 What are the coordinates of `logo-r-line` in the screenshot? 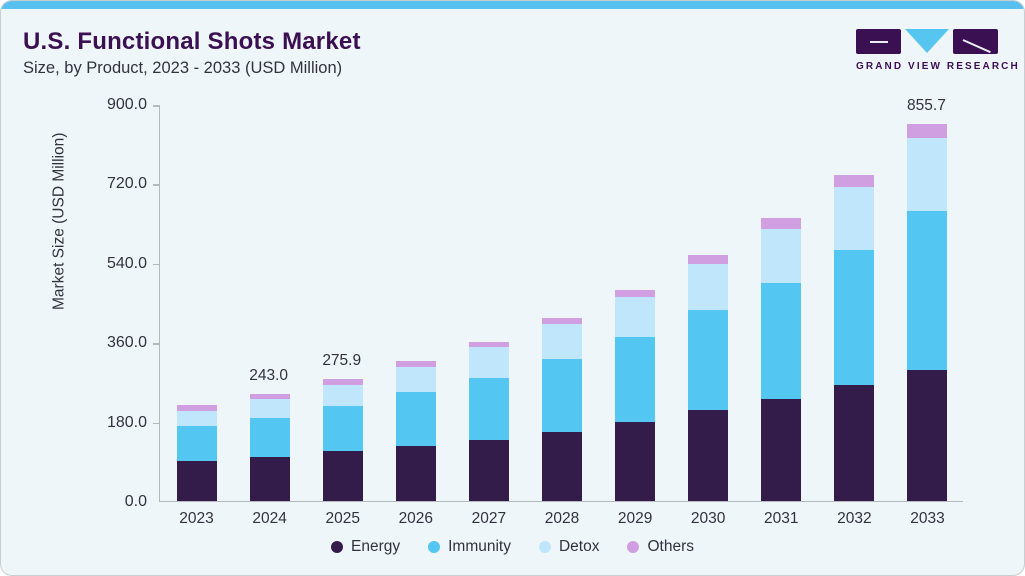 It's located at (976, 46).